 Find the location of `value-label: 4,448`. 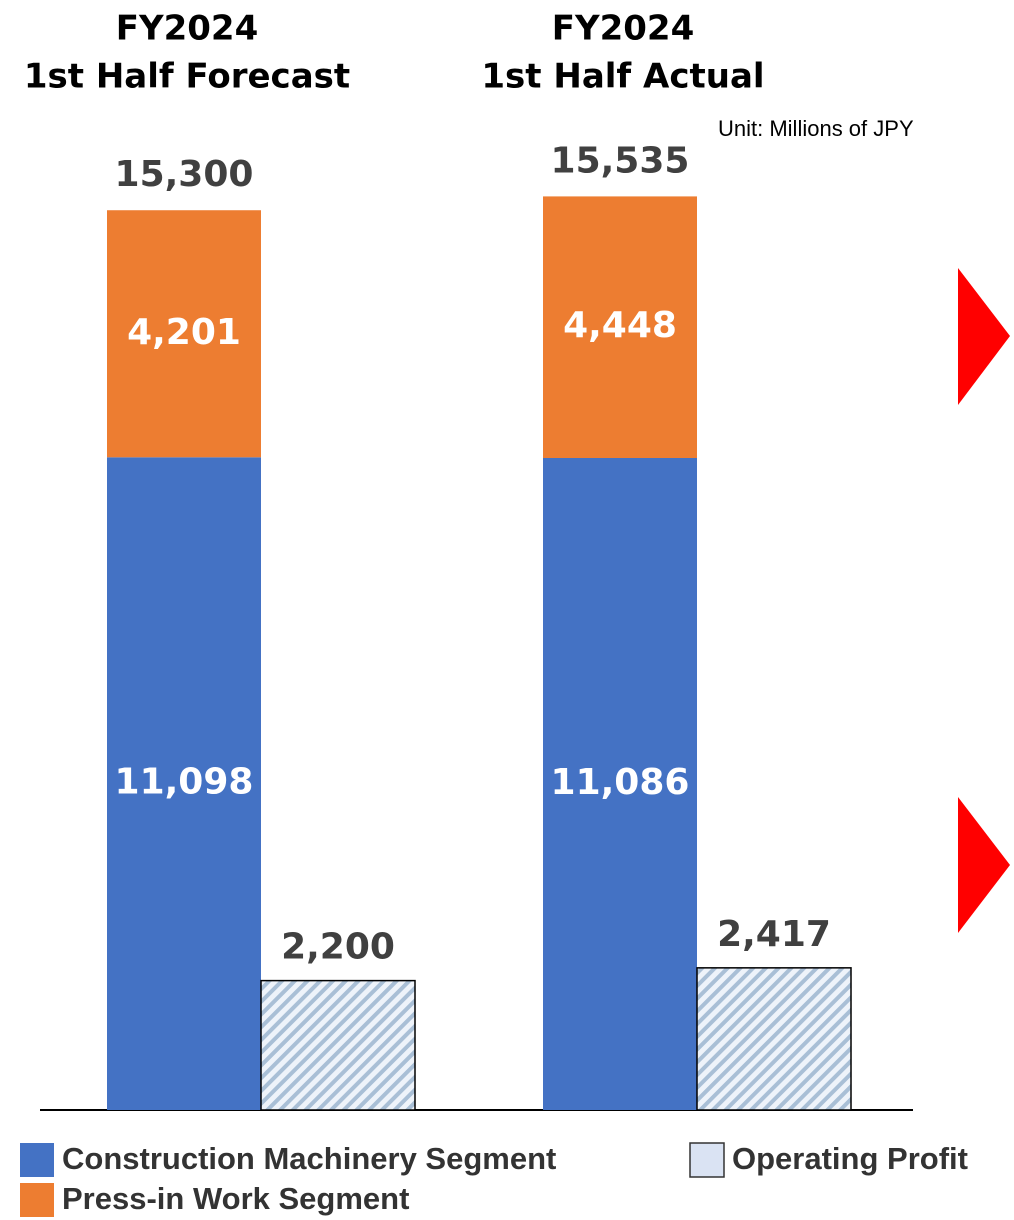

value-label: 4,448 is located at coordinates (620, 325).